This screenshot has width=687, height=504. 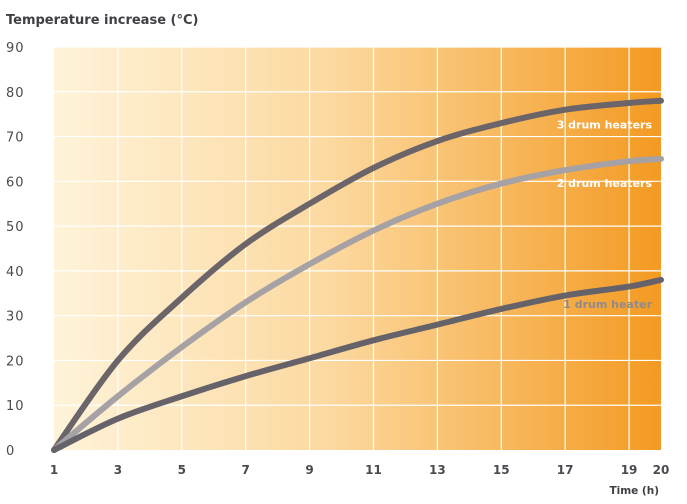 I want to click on y-tick-label: 90, so click(x=15, y=48).